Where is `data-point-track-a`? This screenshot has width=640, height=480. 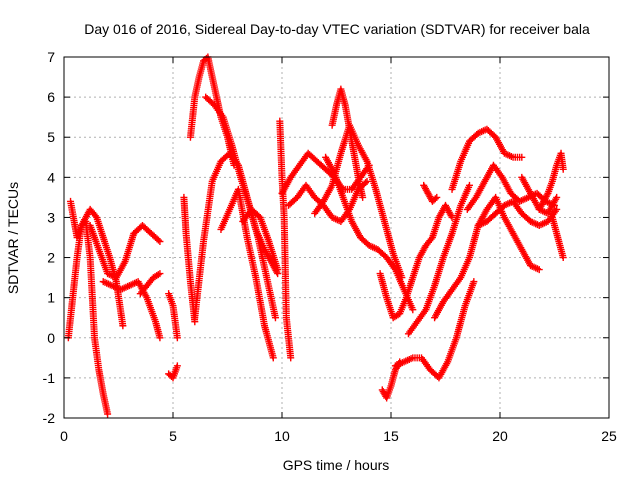 data-point-track-a is located at coordinates (108, 414).